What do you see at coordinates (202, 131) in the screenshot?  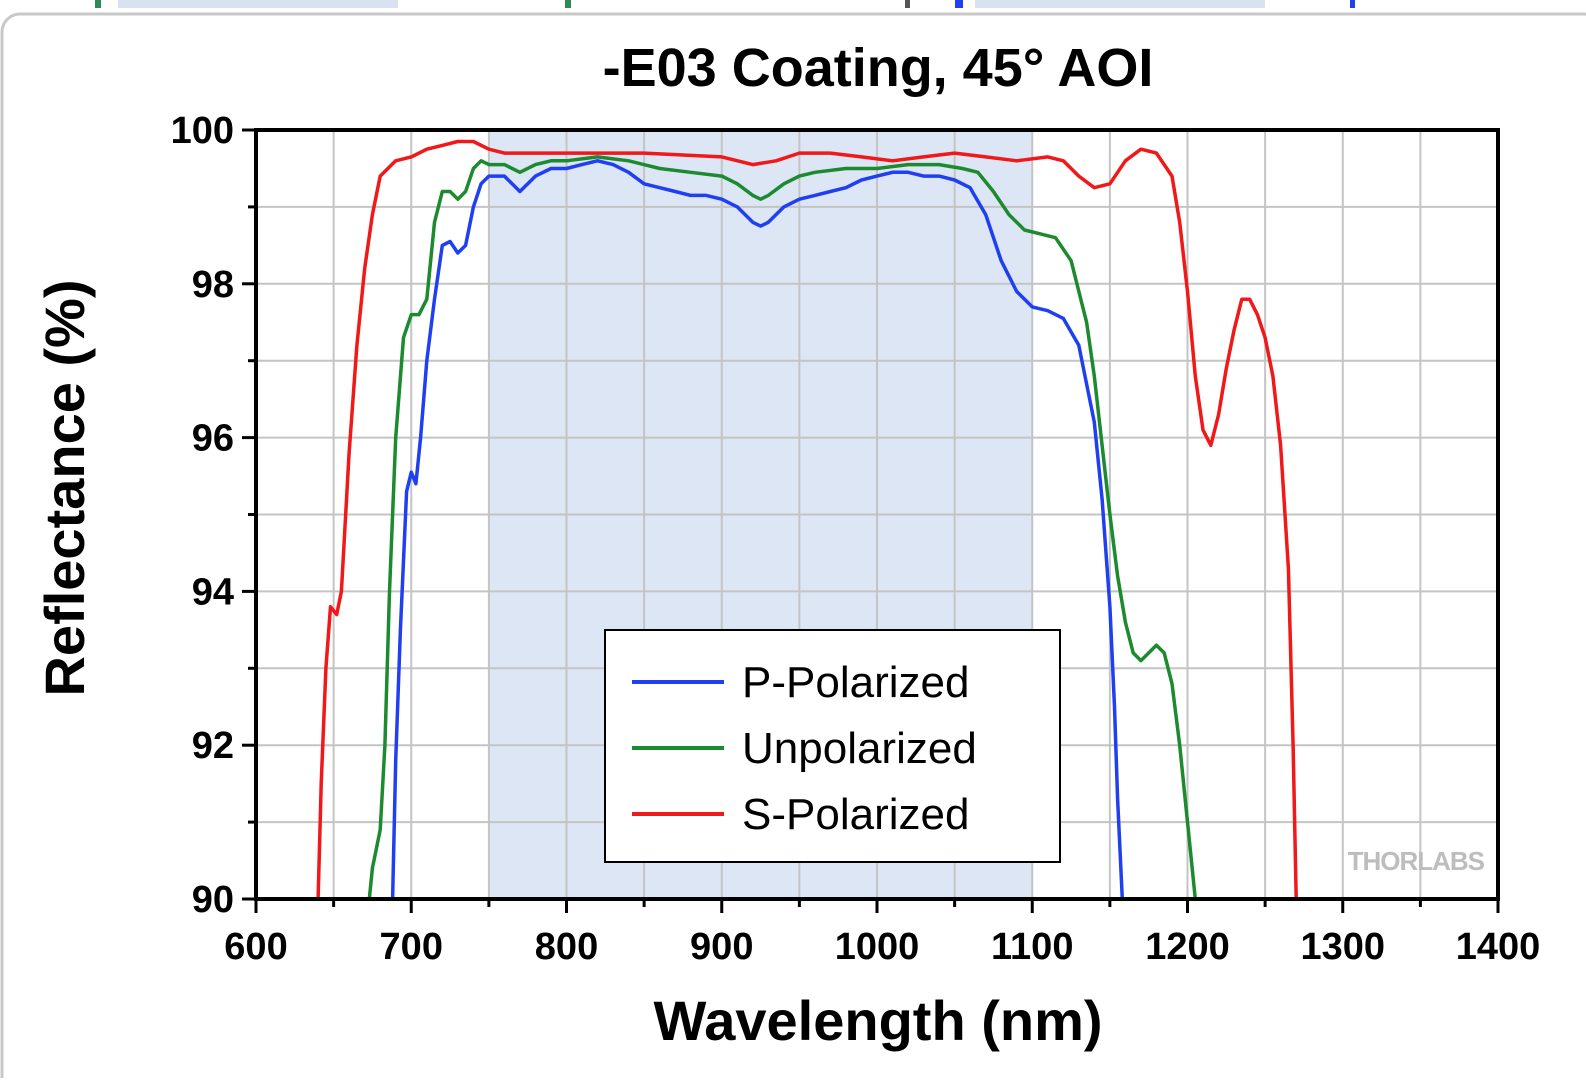 I see `y-tick-label: 100` at bounding box center [202, 131].